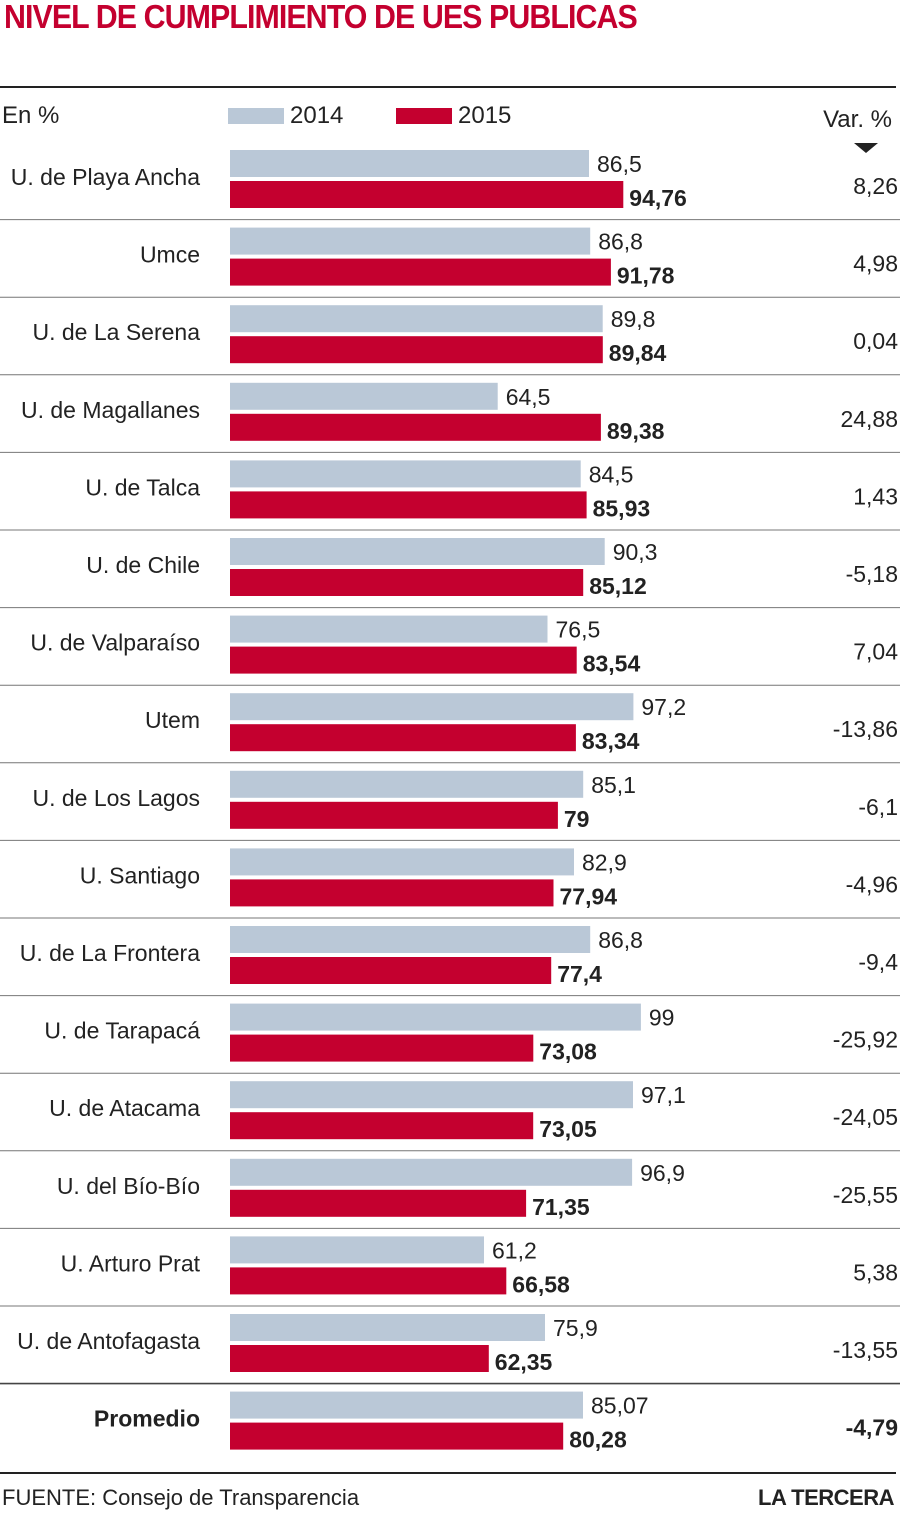  What do you see at coordinates (561, 1207) in the screenshot?
I see `value-label-2015: 71,35` at bounding box center [561, 1207].